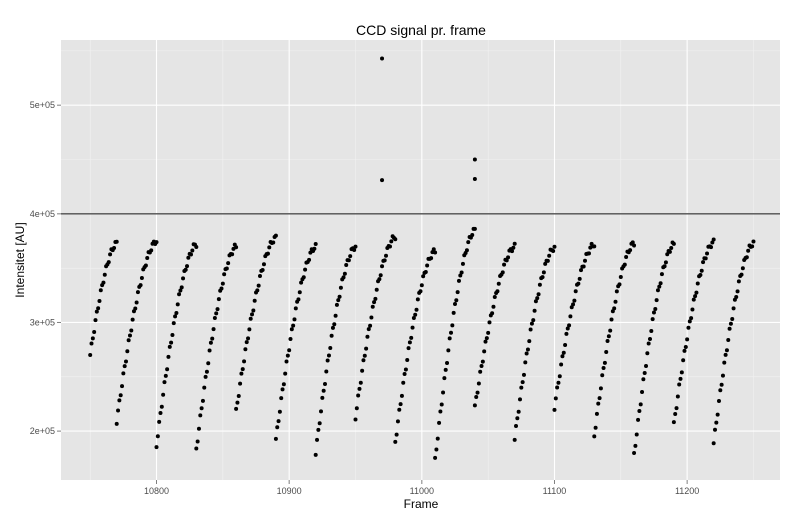 Image resolution: width=800 pixels, height=522 pixels. What do you see at coordinates (687, 491) in the screenshot?
I see `x-tick-label: 11200` at bounding box center [687, 491].